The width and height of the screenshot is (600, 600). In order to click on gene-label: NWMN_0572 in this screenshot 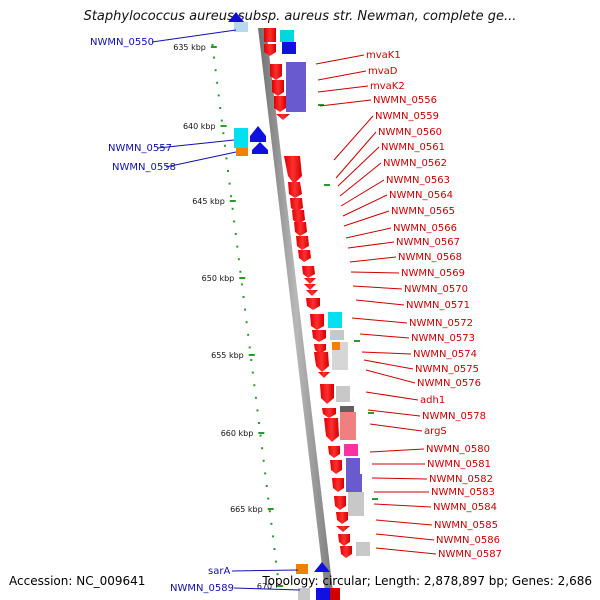, I will do `click(441, 323)`.